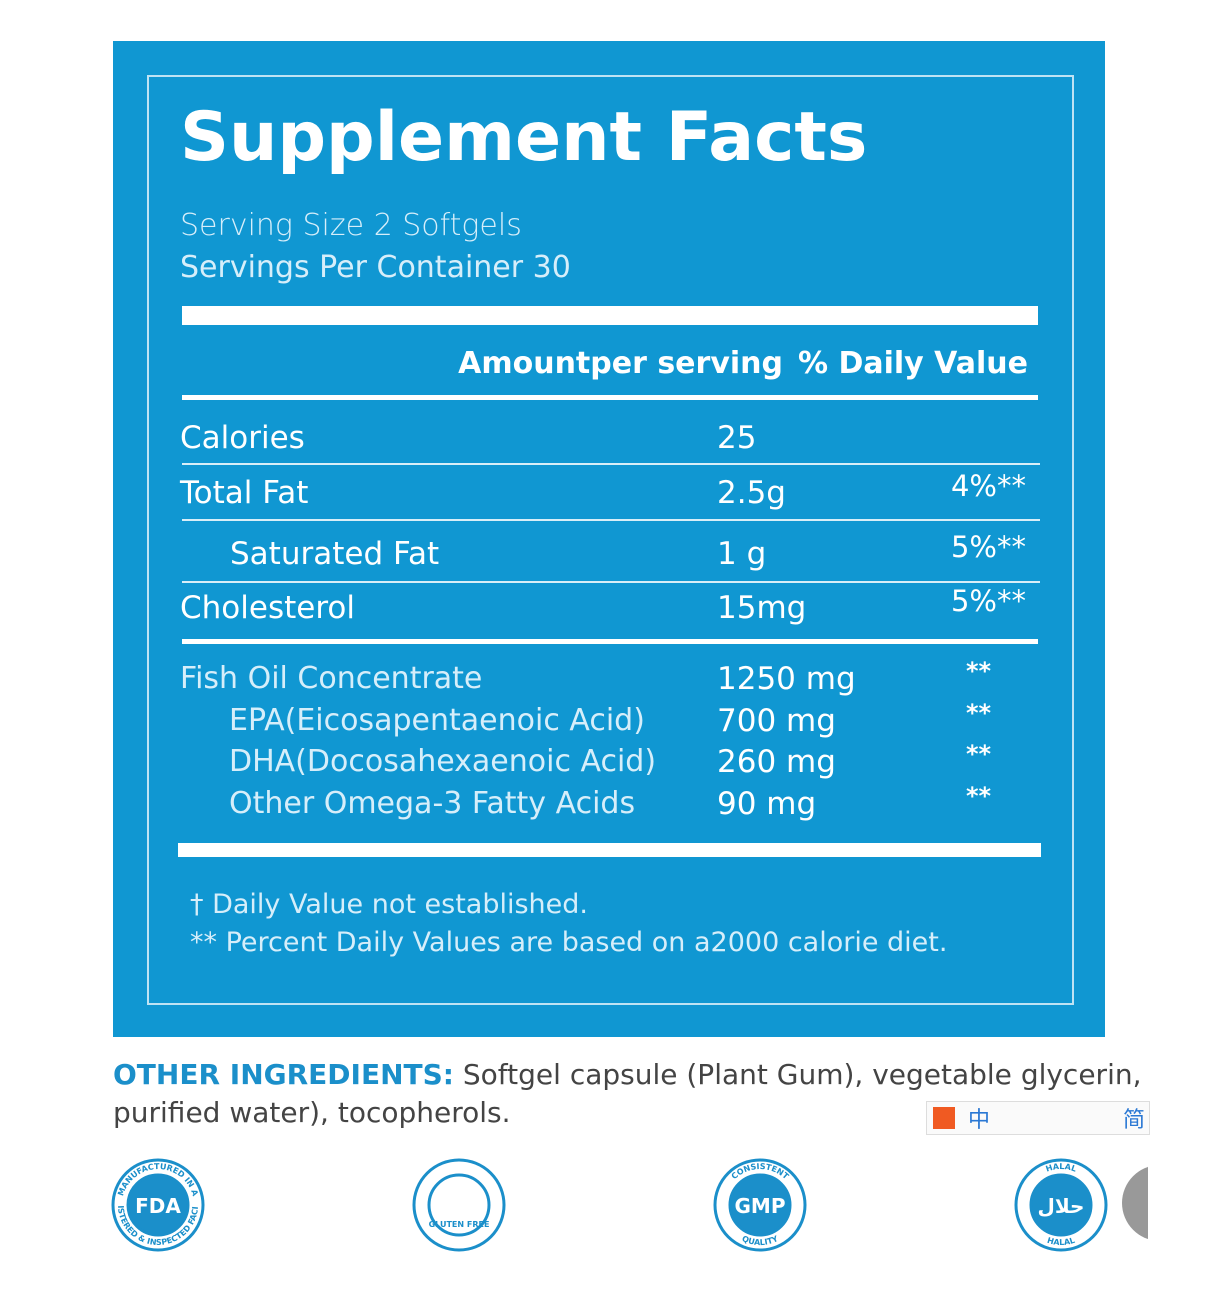 This screenshot has height=1290, width=1224. I want to click on ingredient-name: EPA(Eicosapentaenoic Acid), so click(437, 720).